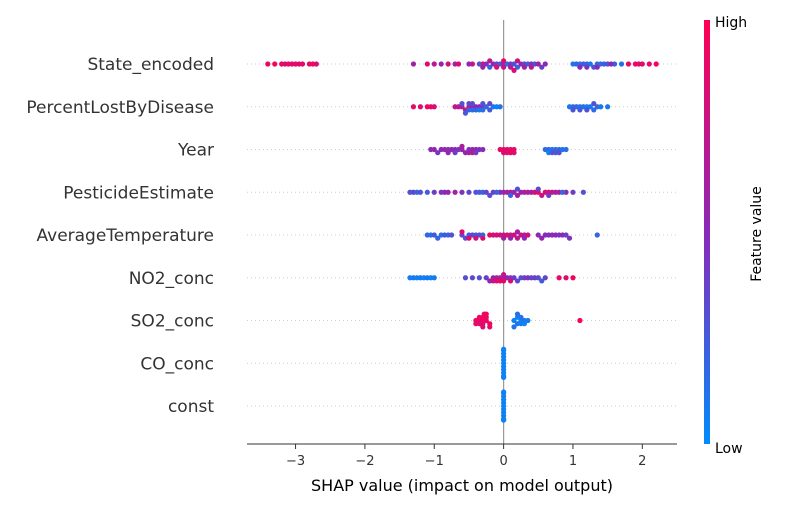 Image resolution: width=800 pixels, height=509 pixels. What do you see at coordinates (434, 461) in the screenshot?
I see `x-tick-label: −1` at bounding box center [434, 461].